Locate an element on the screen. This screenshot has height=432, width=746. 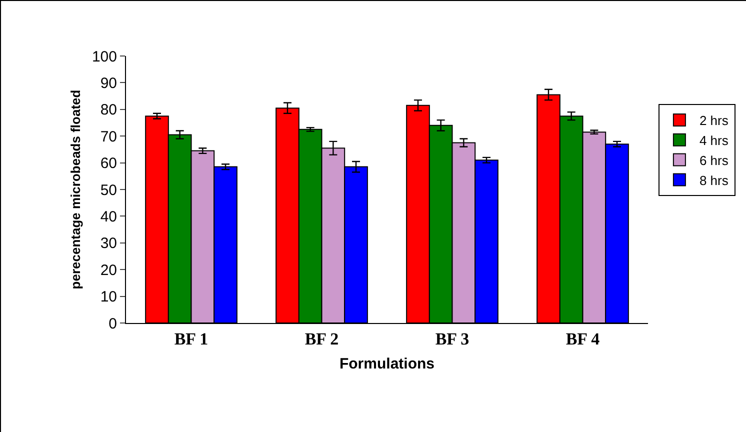
y-tick-label: 100 is located at coordinates (104, 57).